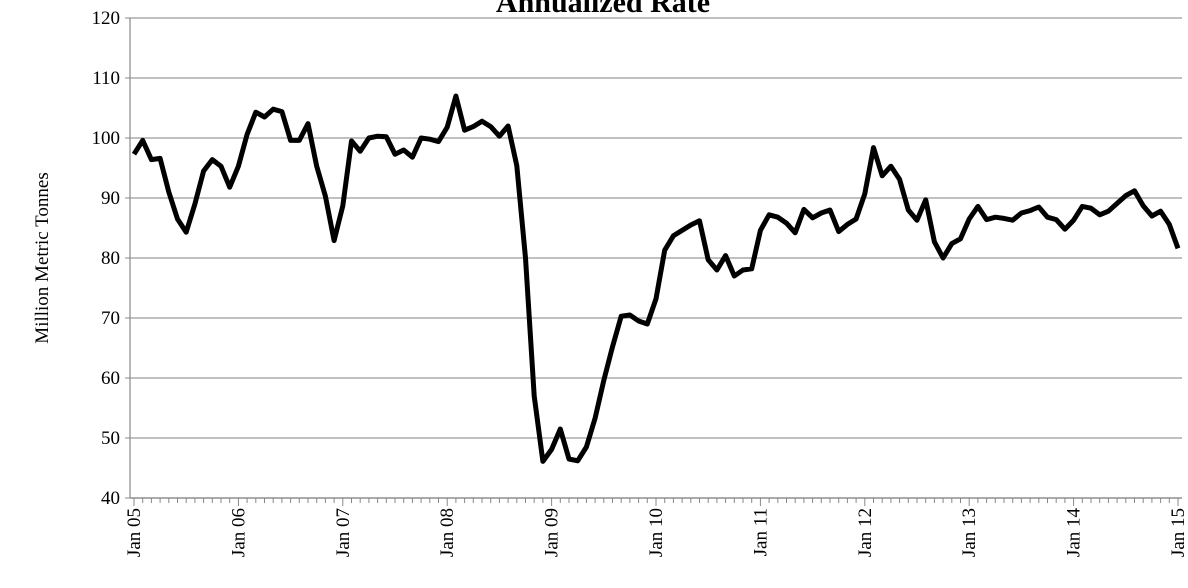 This screenshot has width=1188, height=588. Describe the element at coordinates (42, 257) in the screenshot. I see `y-axis-label: Million Metric Tonnes` at that location.